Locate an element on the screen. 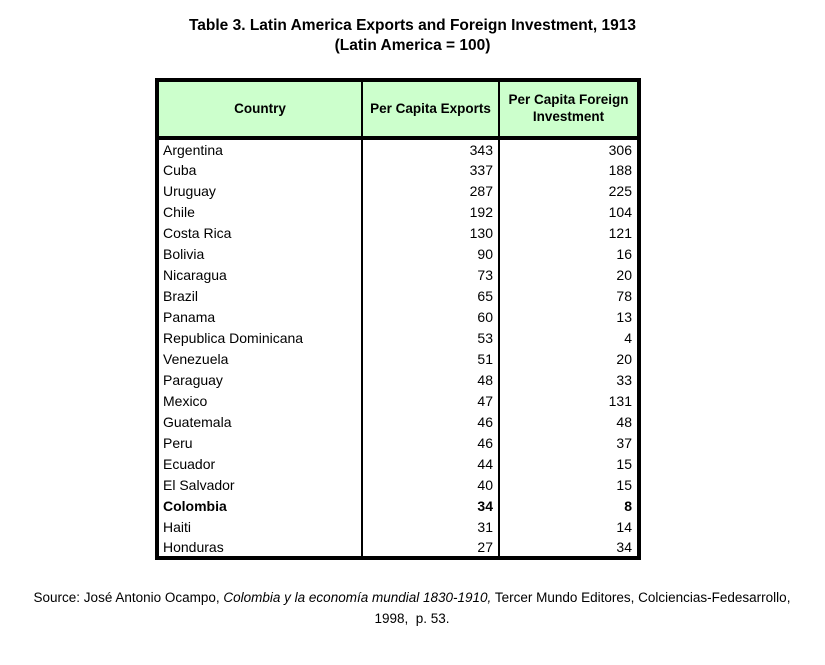  investment-cell: 34 is located at coordinates (568, 547).